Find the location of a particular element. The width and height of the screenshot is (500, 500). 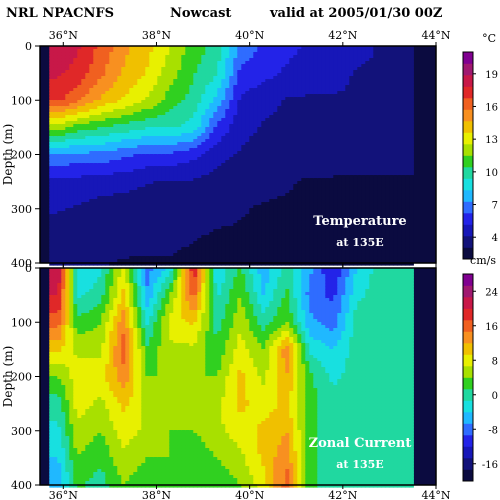

model-name: NRL NPACNFS is located at coordinates (60, 13).